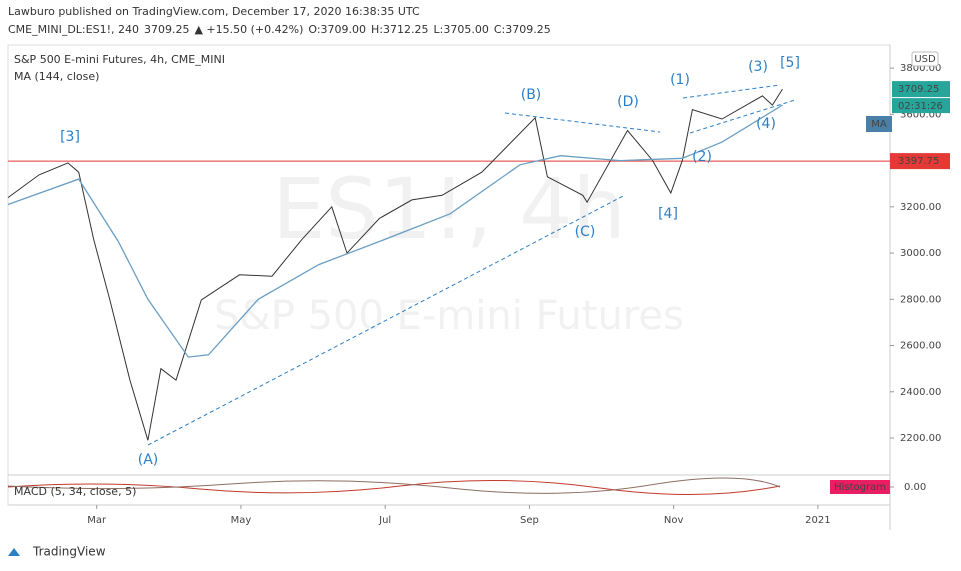  I want to click on x-tick-label: Jul, so click(384, 520).